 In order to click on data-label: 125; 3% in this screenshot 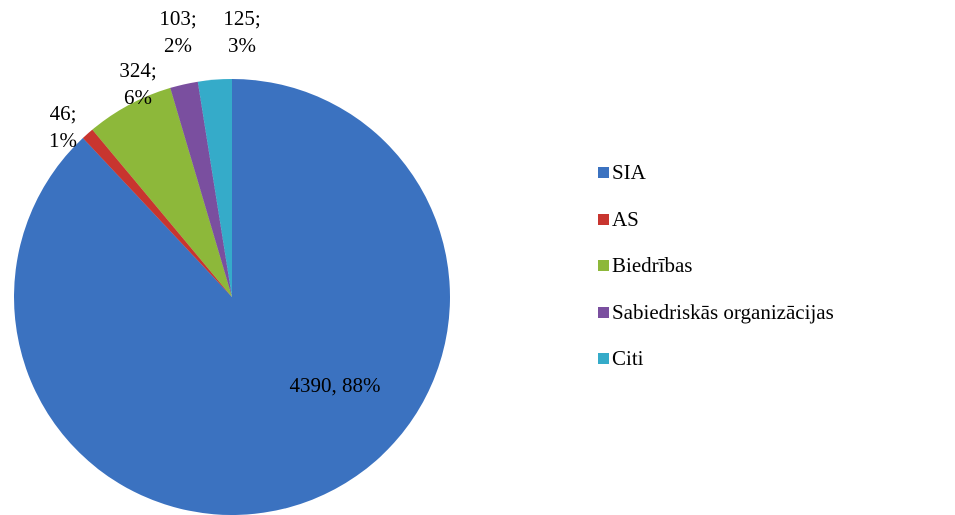, I will do `click(242, 31)`.